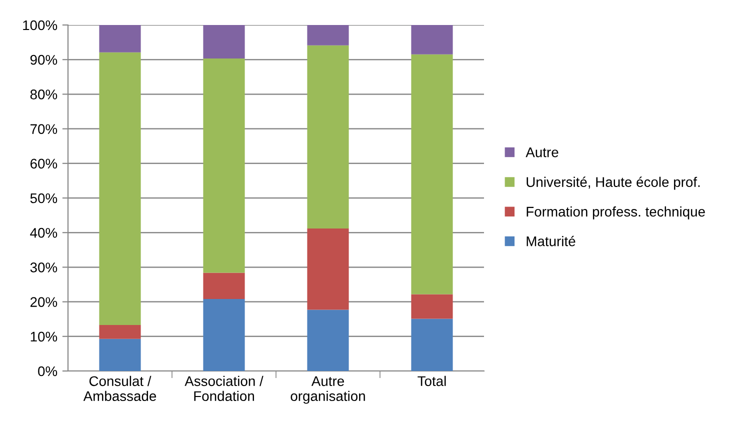 The width and height of the screenshot is (741, 426). Describe the element at coordinates (44, 129) in the screenshot. I see `y-tick-label: 70%` at that location.